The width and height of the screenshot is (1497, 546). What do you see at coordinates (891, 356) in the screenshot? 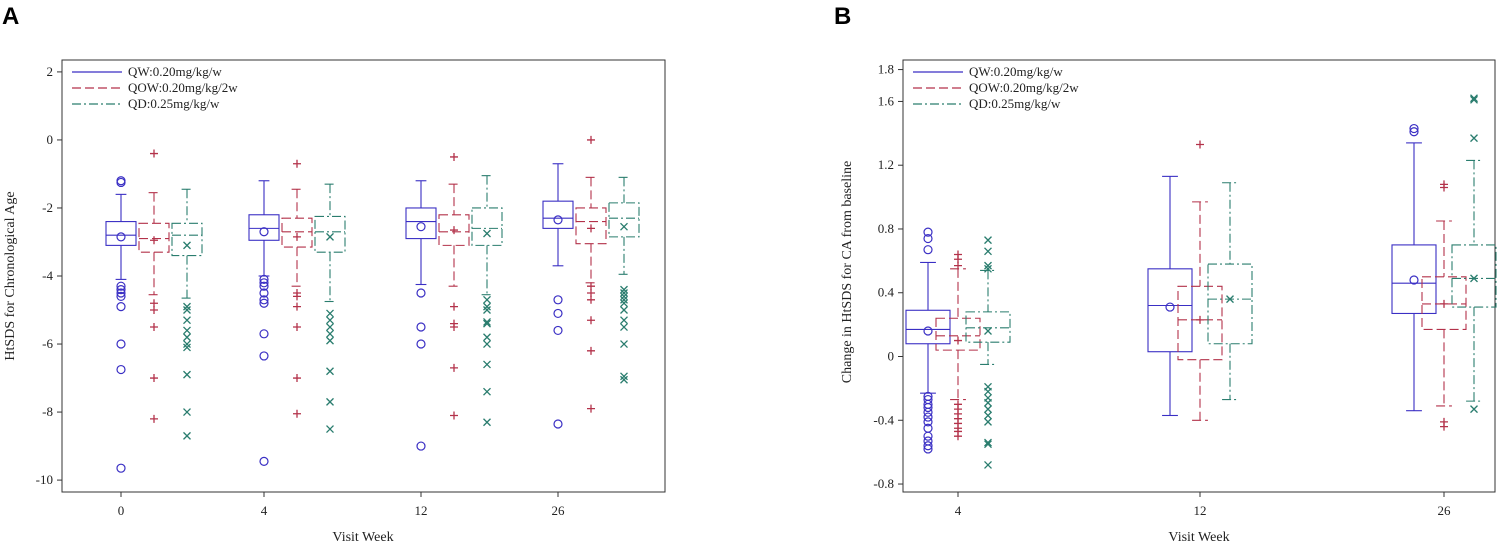
I see `y-tick-label: 0` at bounding box center [891, 356].